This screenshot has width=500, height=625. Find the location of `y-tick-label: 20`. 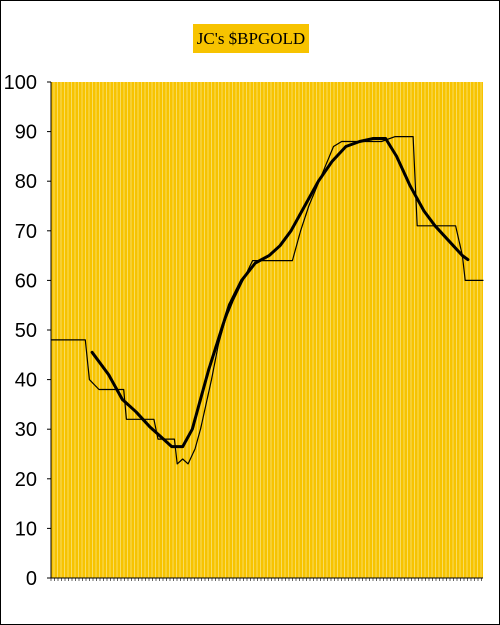

y-tick-label: 20 is located at coordinates (26, 480).